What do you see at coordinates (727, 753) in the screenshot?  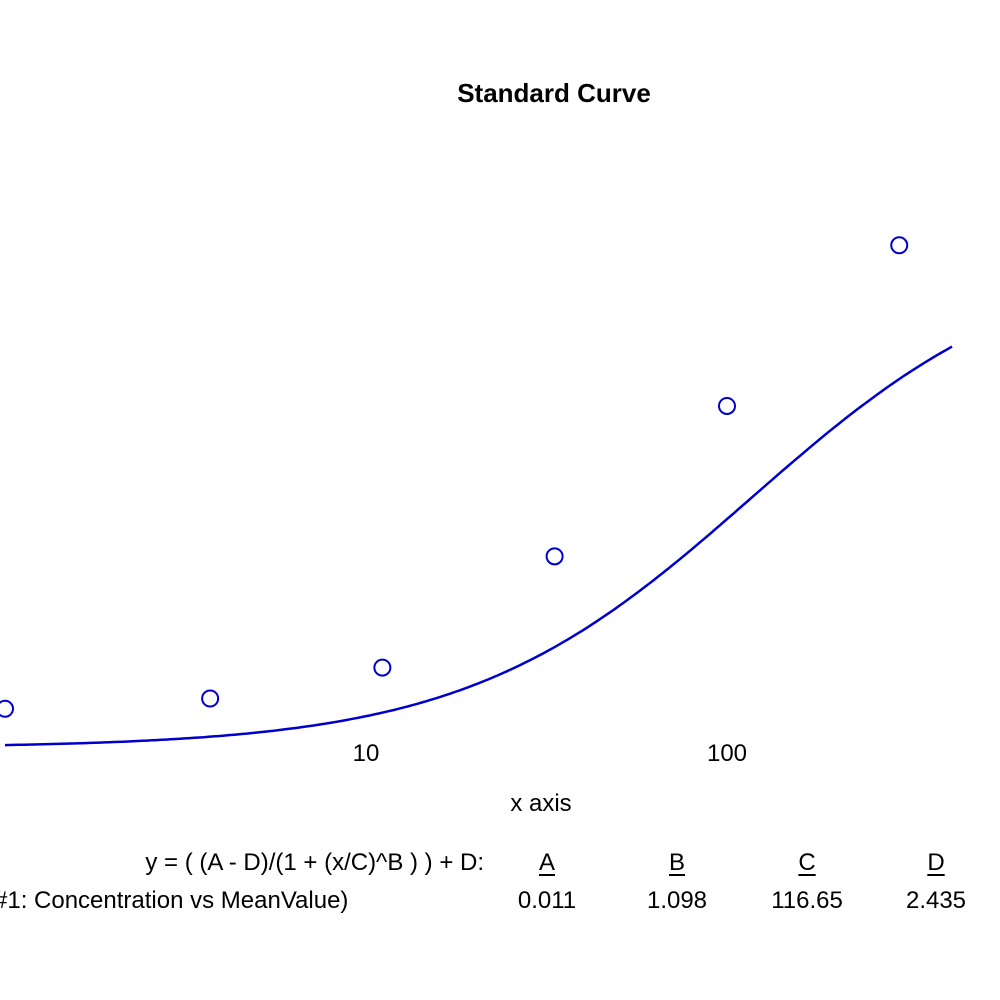 I see `x-tick-label: 100` at bounding box center [727, 753].